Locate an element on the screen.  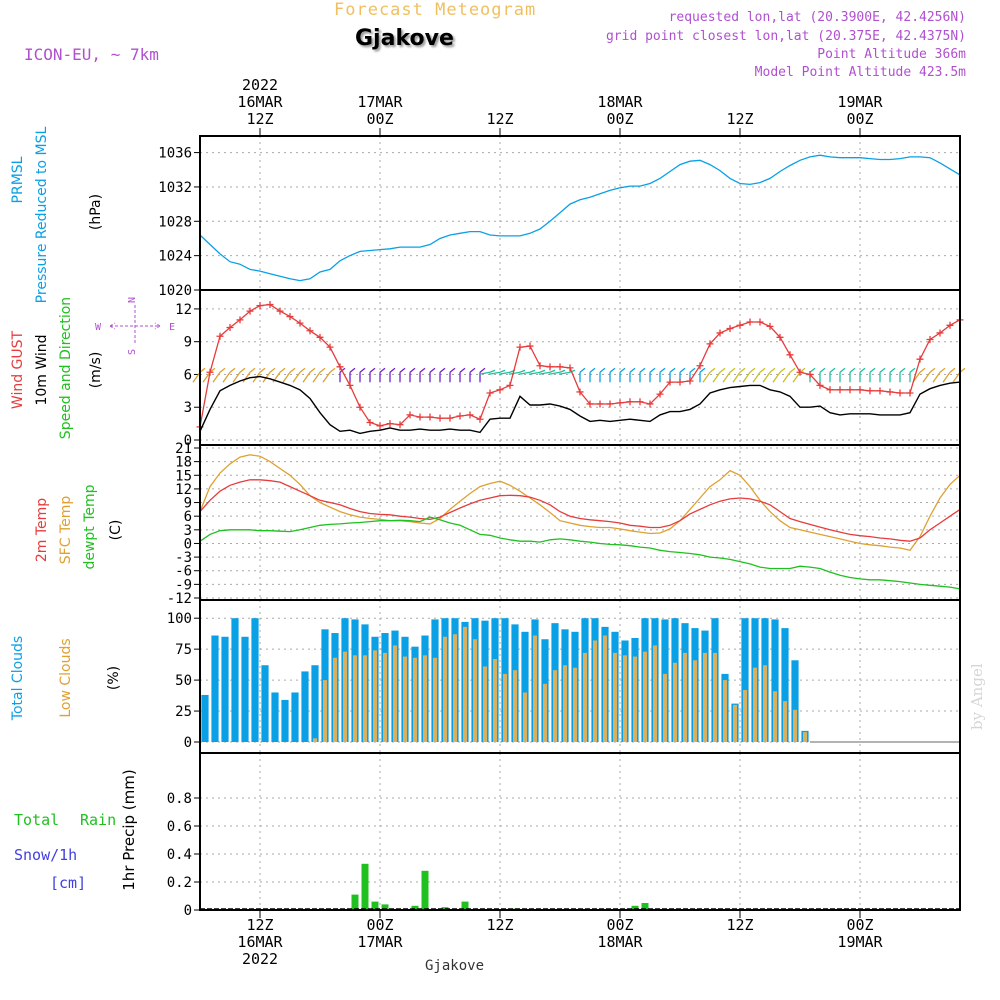
location-title: Gjakove is located at coordinates (404, 38).